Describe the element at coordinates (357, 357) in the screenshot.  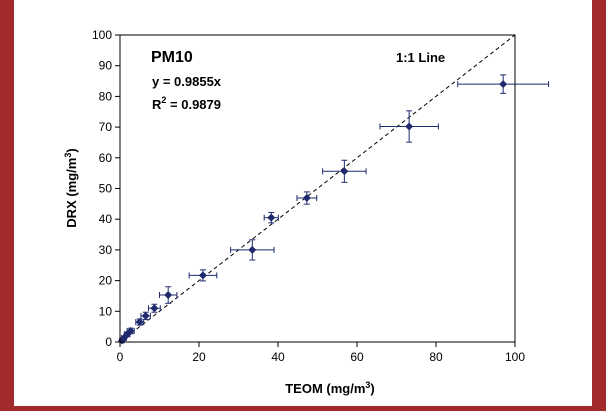
I see `x-tick-label: 60` at that location.